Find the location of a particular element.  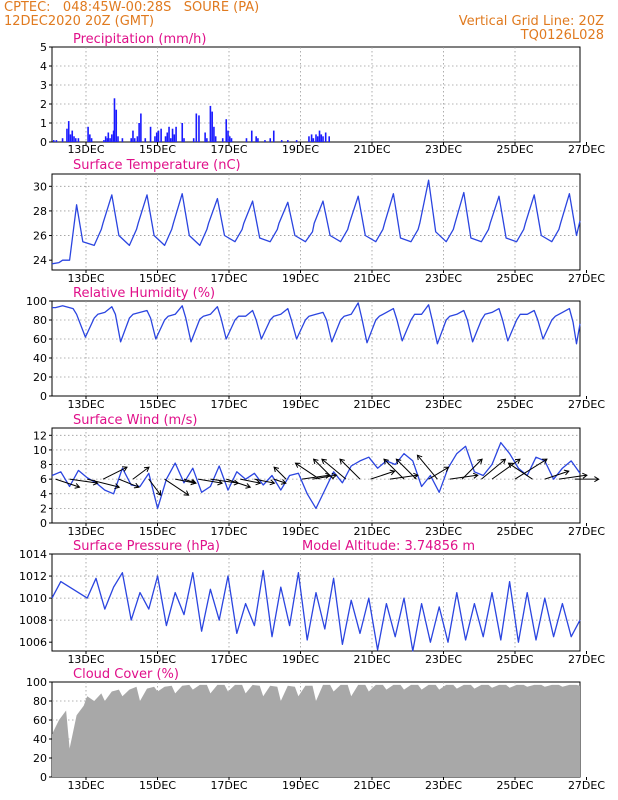

plot-frame is located at coordinates (316, 222).